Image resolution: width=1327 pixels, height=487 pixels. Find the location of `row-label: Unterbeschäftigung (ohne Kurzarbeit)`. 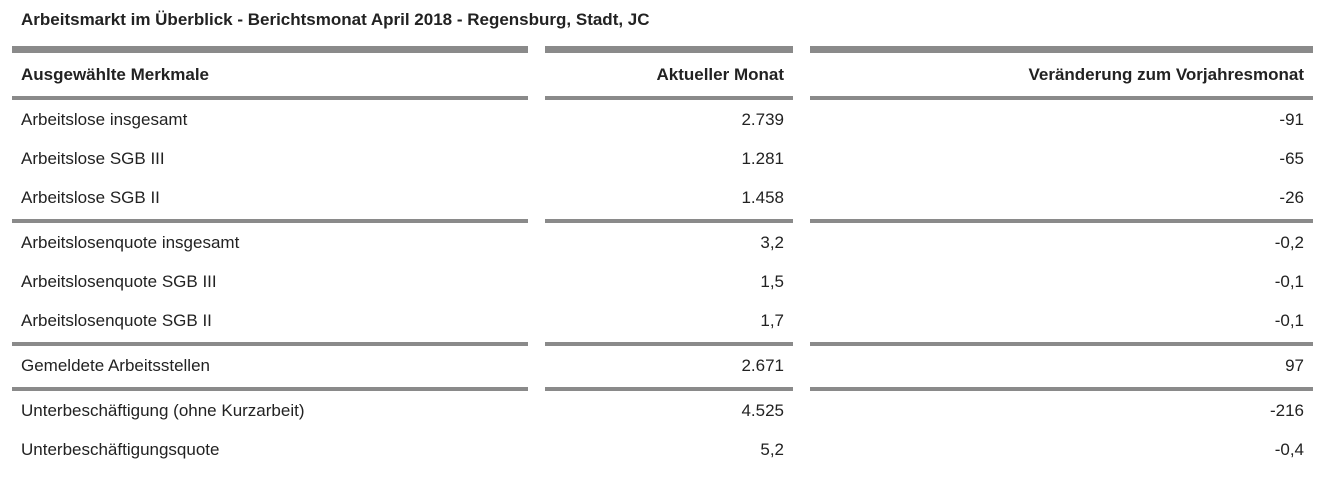

row-label: Unterbeschäftigung (ohne Kurzarbeit) is located at coordinates (163, 410).